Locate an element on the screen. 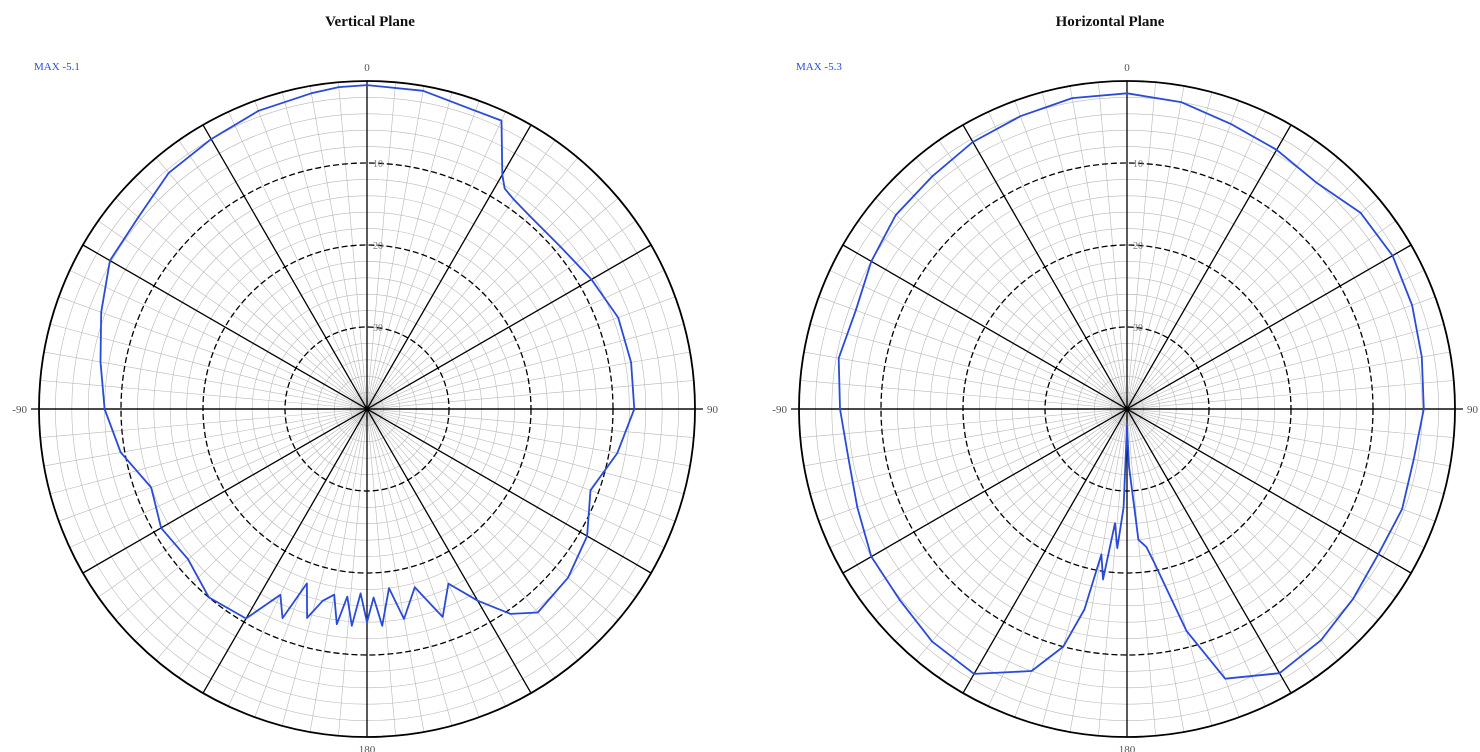 The width and height of the screenshot is (1480, 752). chart-title: Horizontal Plane is located at coordinates (1110, 22).